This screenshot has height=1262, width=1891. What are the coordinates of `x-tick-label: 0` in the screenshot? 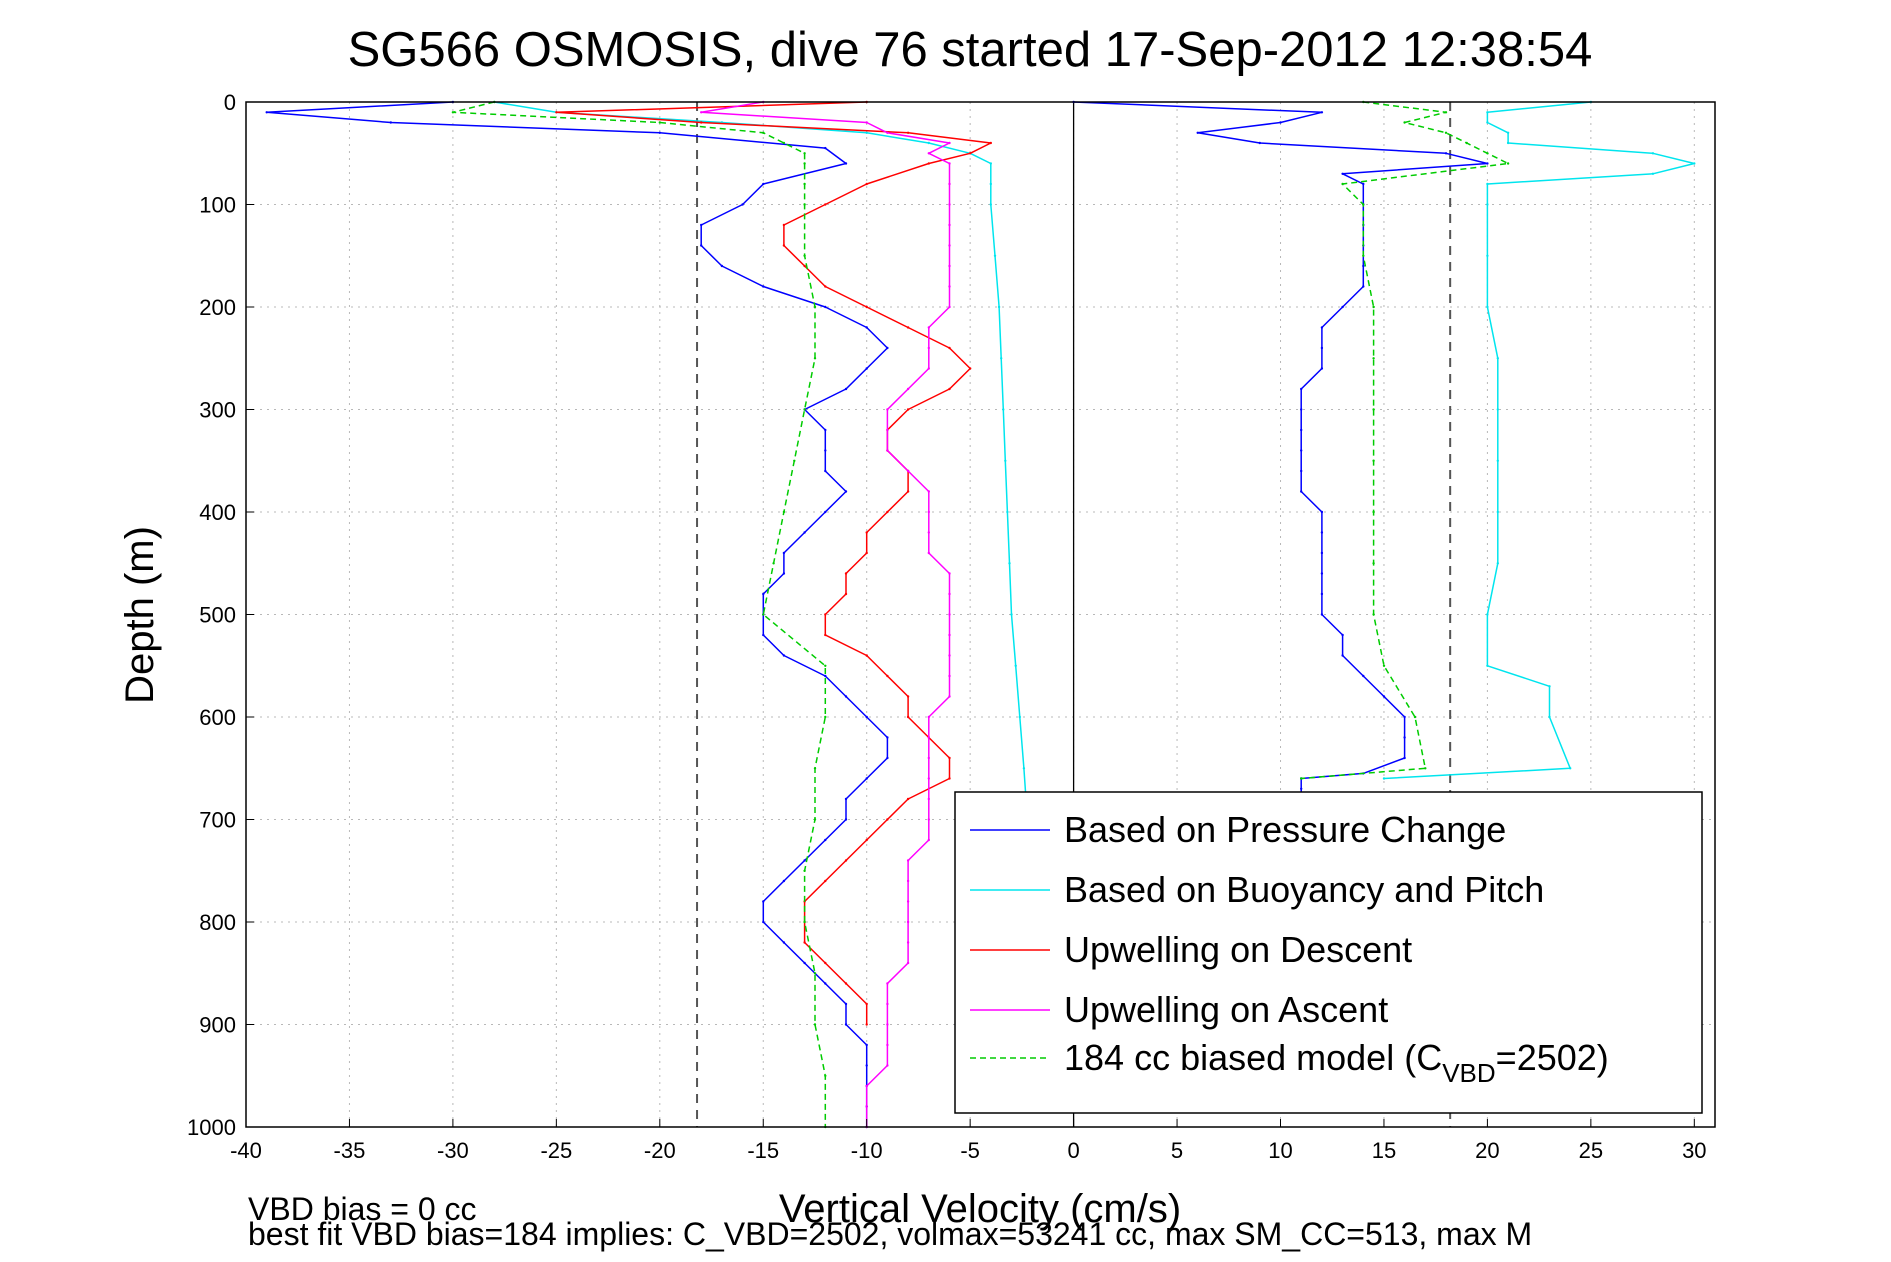 It's located at (1073, 1150).